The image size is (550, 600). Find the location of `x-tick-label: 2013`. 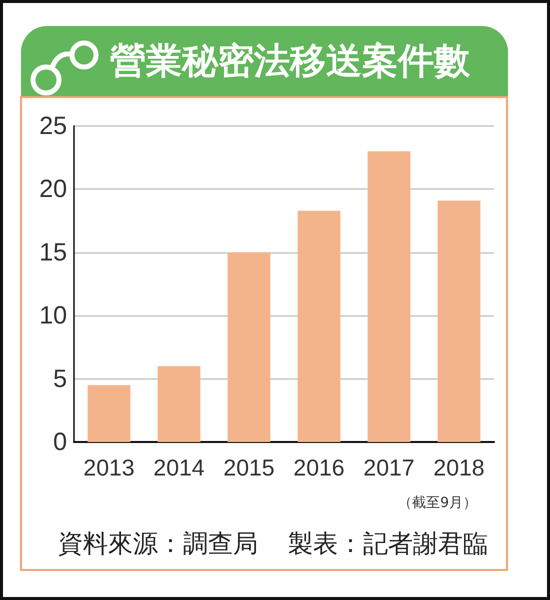

x-tick-label: 2013 is located at coordinates (109, 467).